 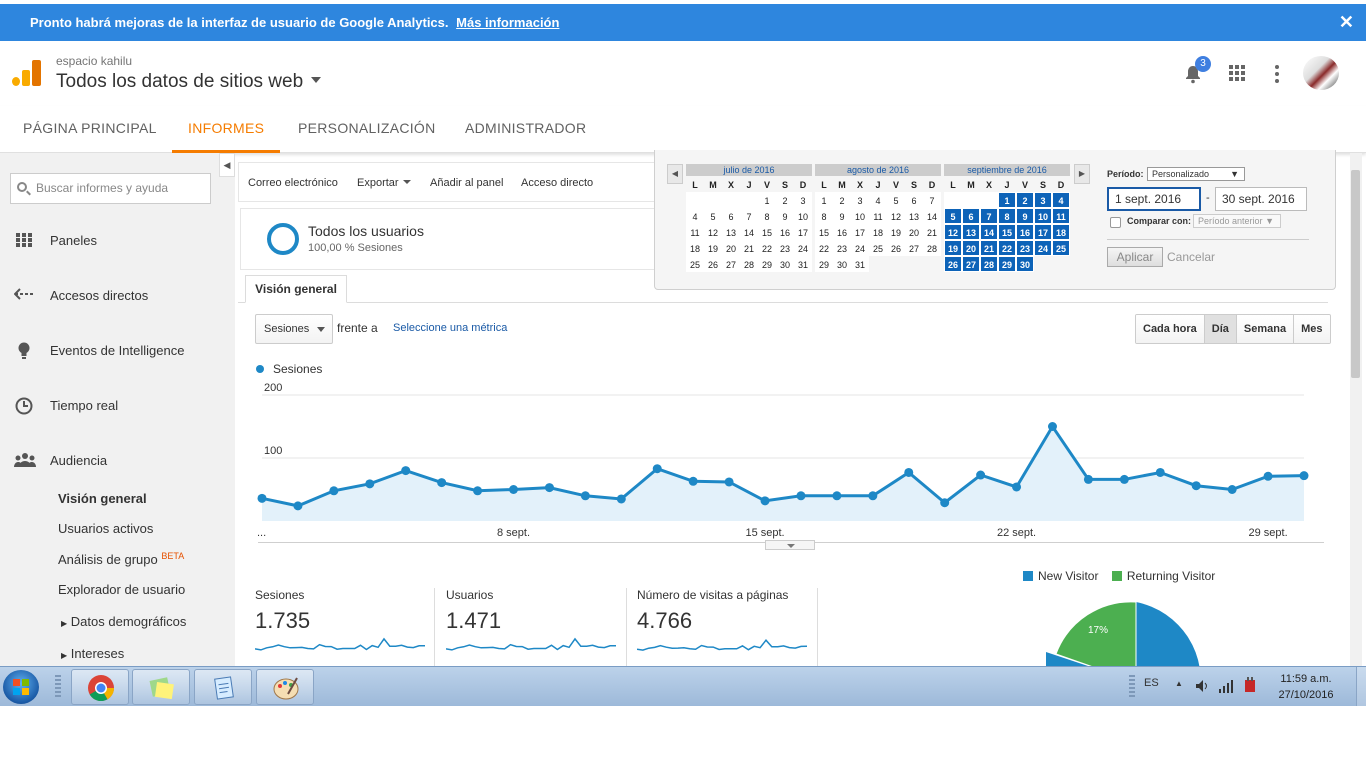 I want to click on shortcut-button: Acceso directo, so click(x=557, y=183).